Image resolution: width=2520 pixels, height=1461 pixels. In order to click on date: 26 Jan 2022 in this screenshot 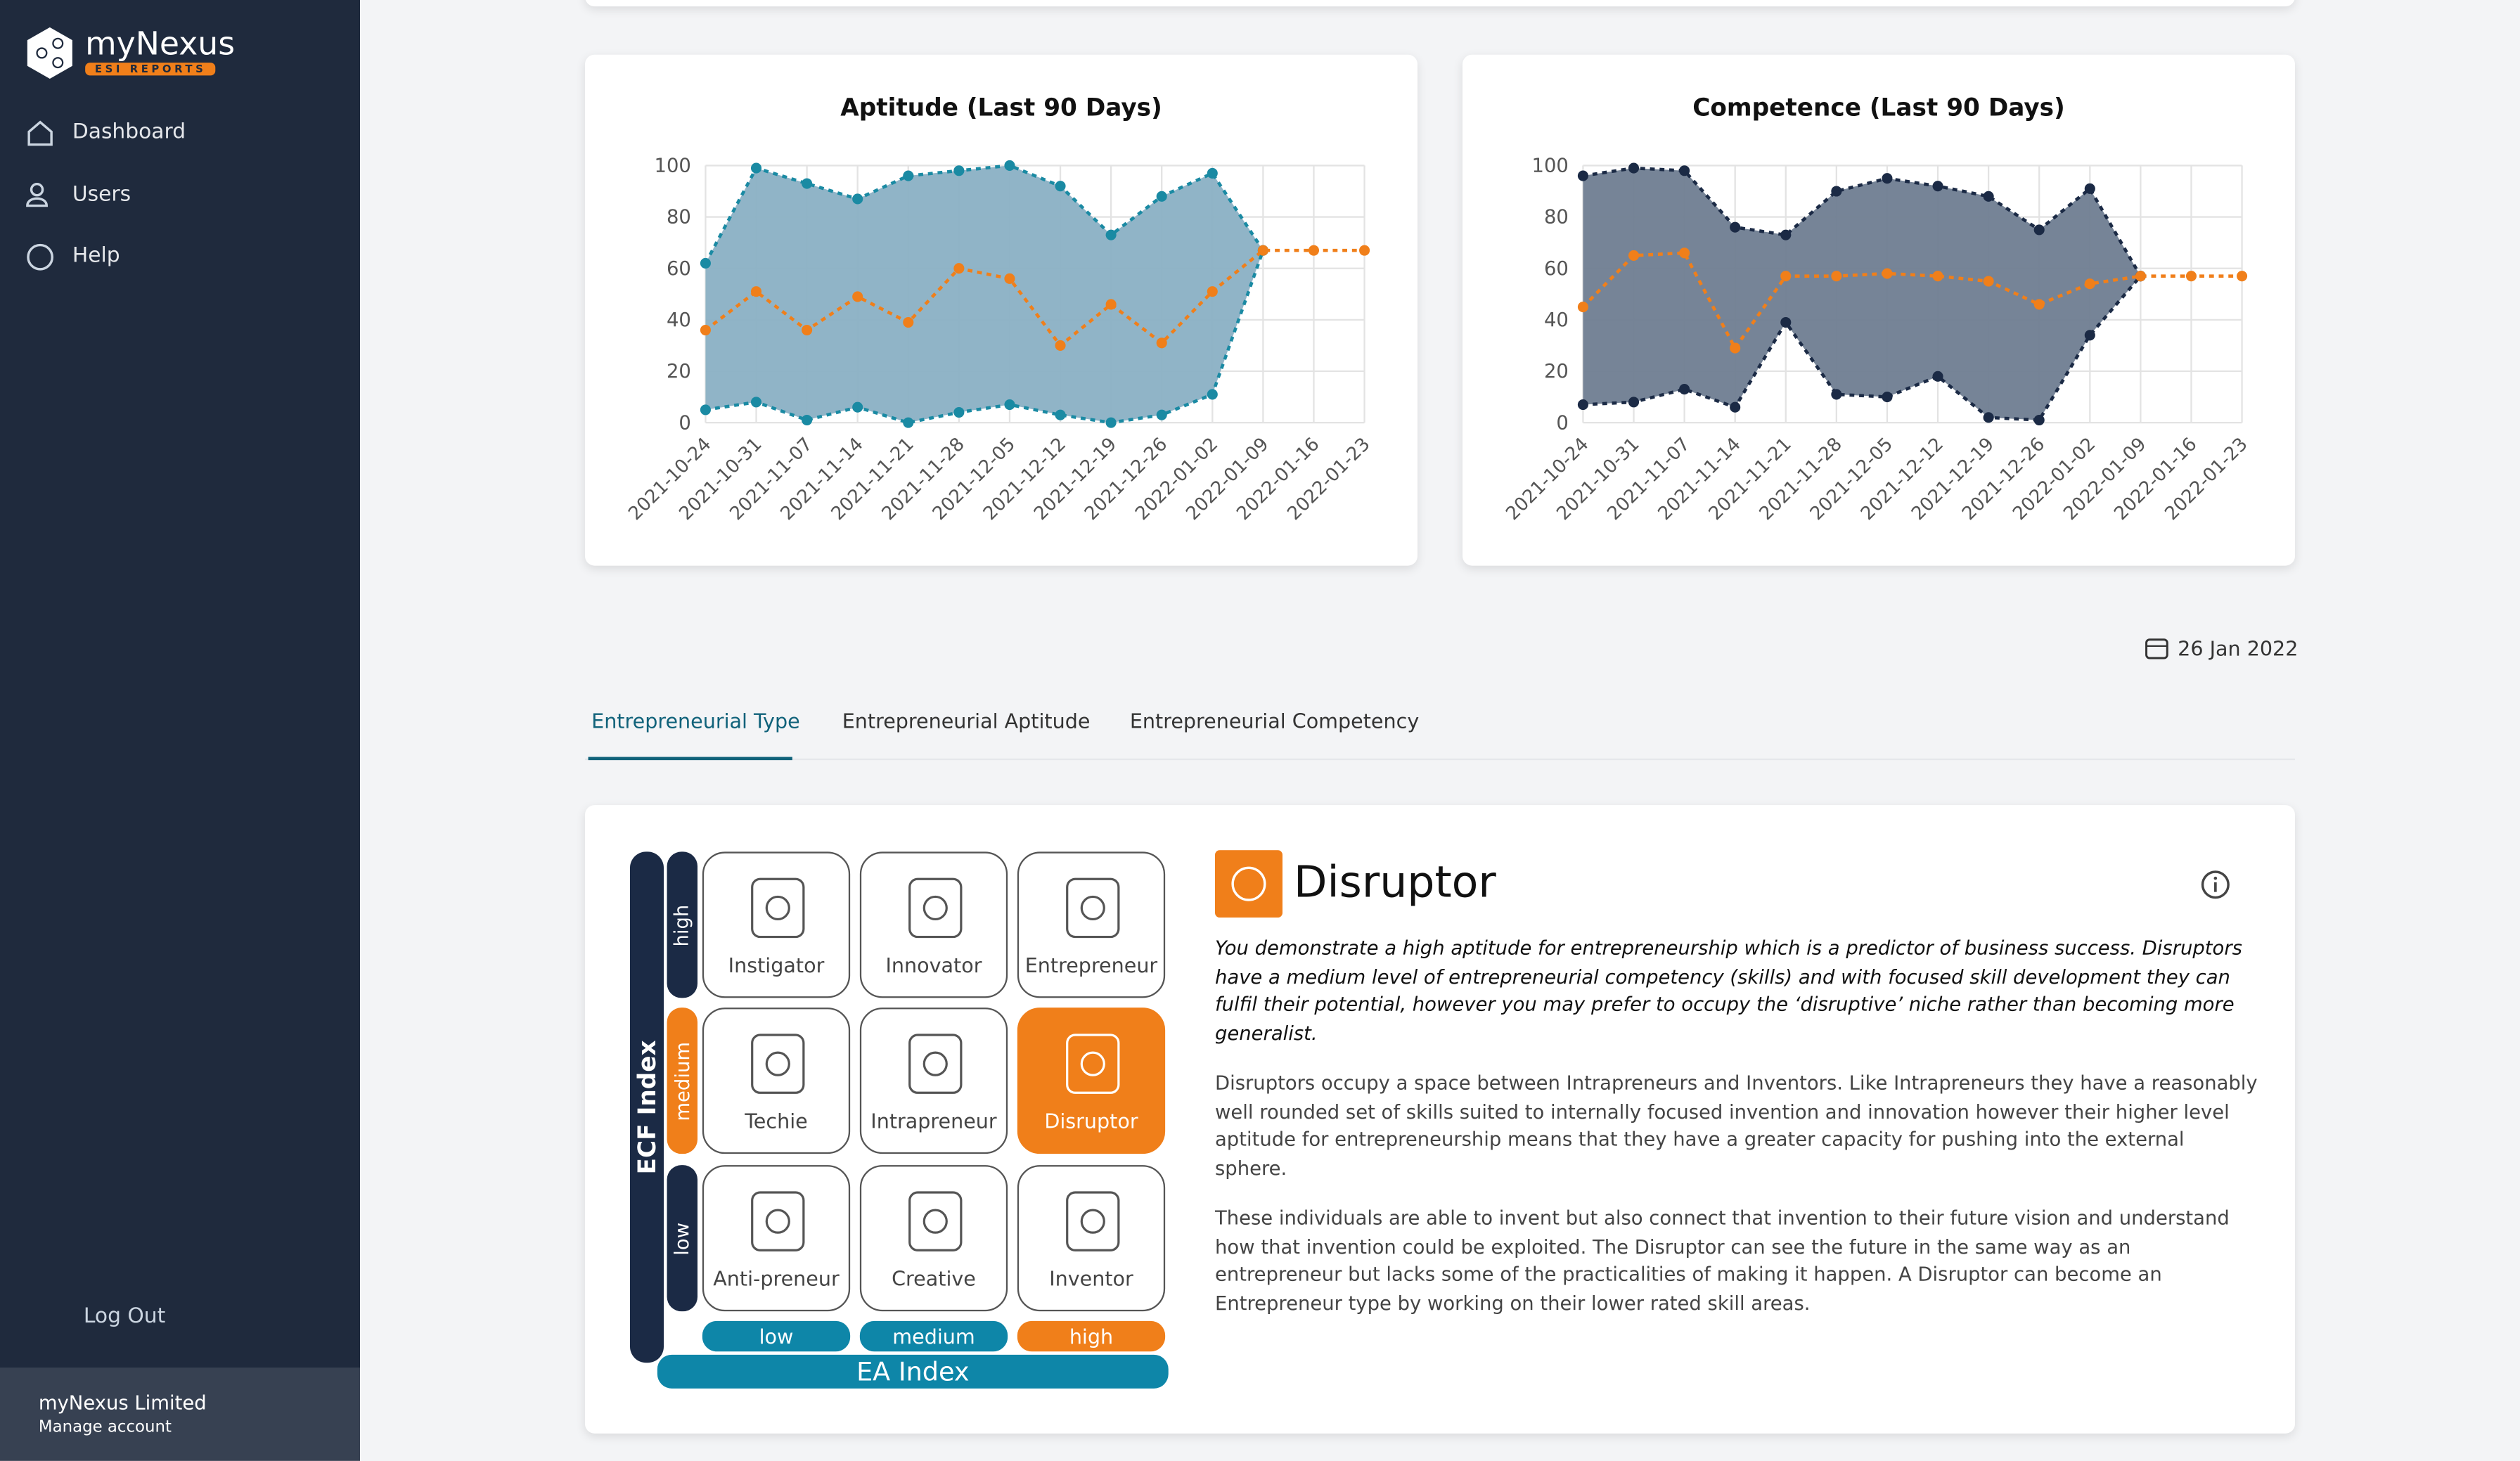, I will do `click(2238, 648)`.